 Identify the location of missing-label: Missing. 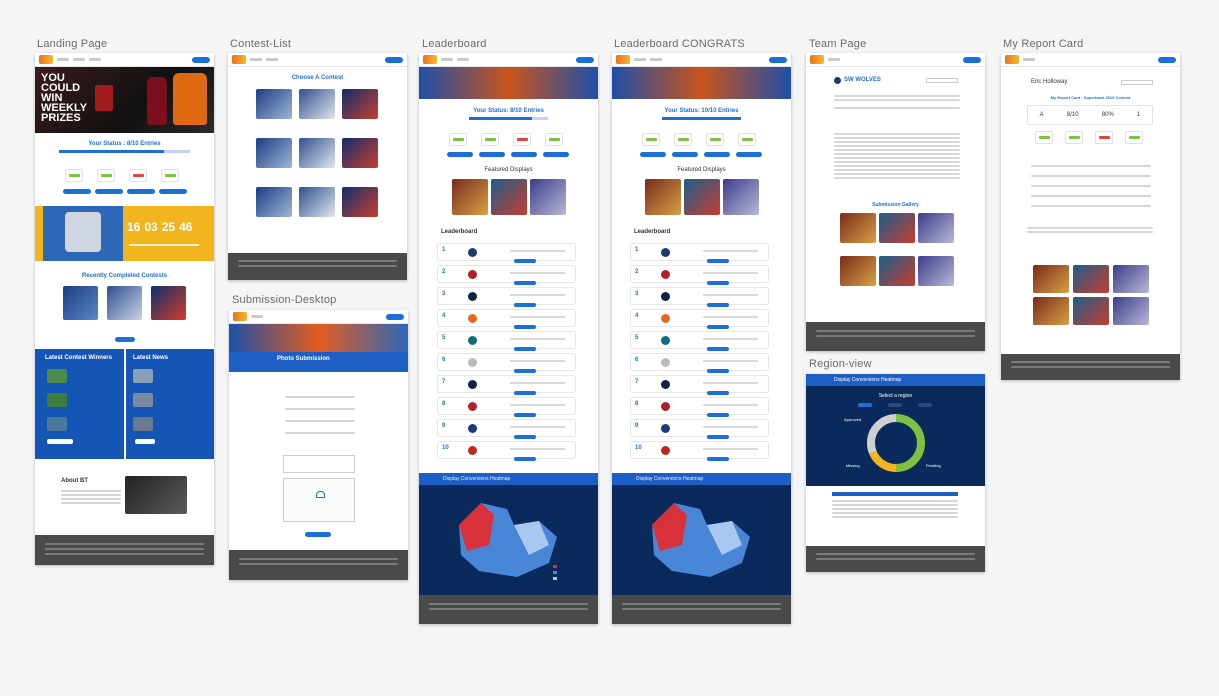
(853, 465).